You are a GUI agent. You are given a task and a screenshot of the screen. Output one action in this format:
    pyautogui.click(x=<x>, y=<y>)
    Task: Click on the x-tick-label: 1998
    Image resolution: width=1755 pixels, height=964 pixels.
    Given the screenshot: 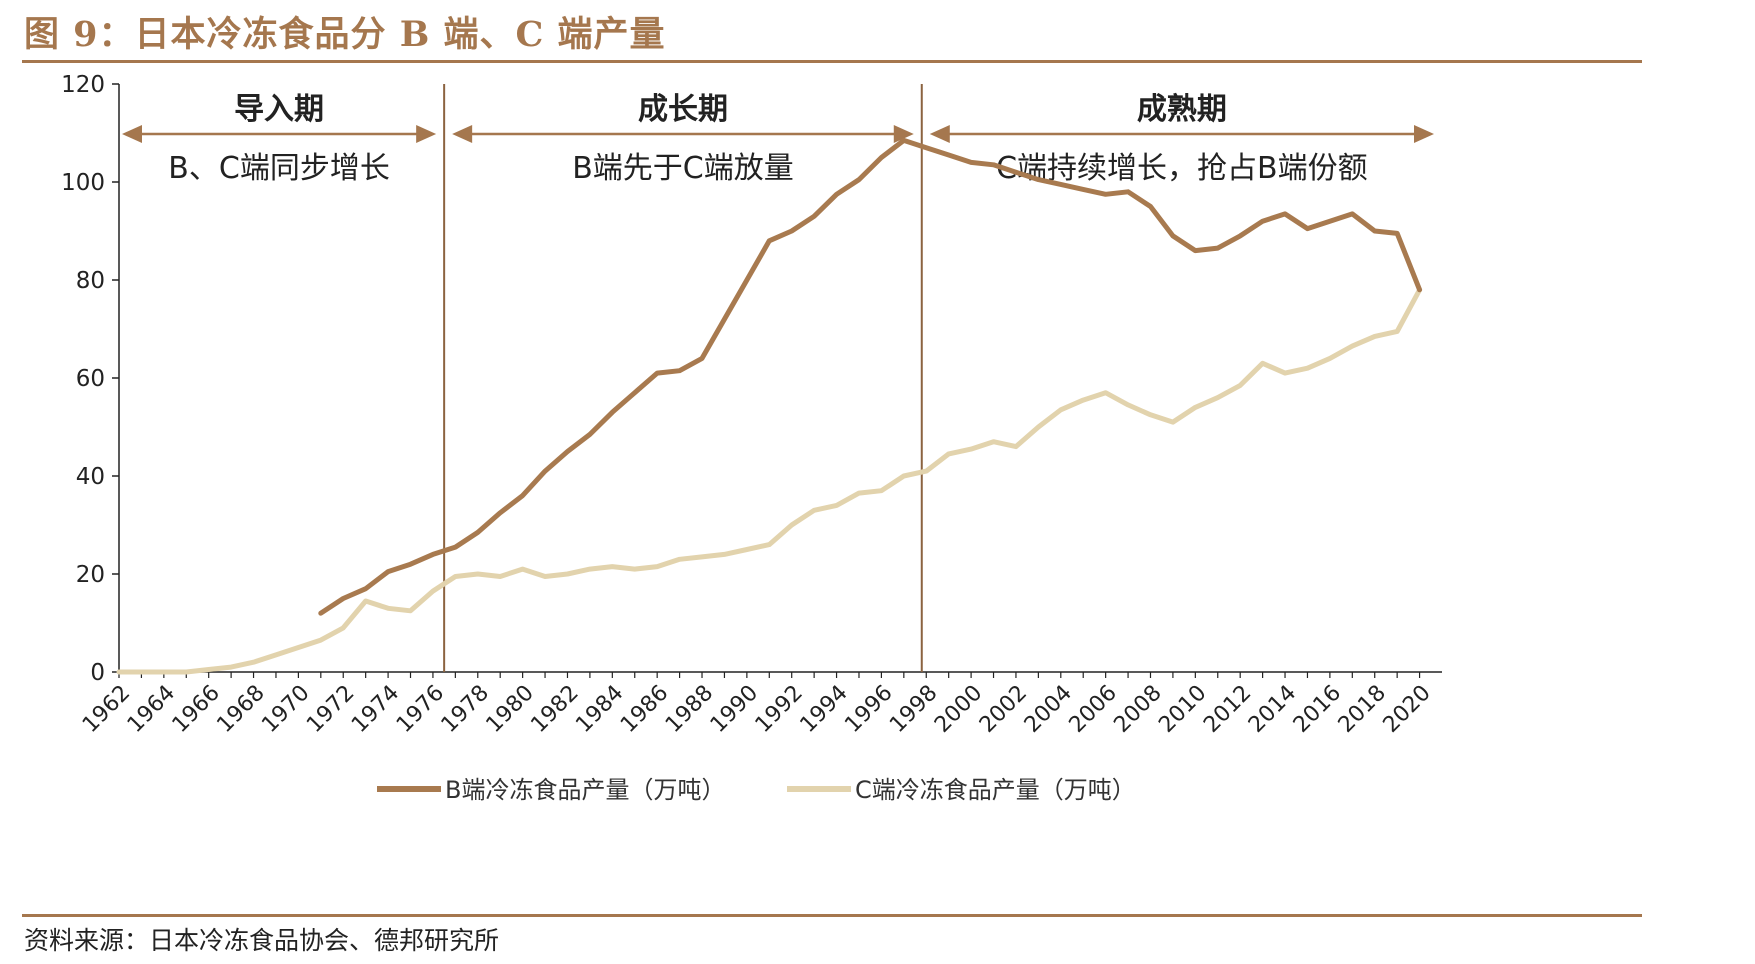 What is the action you would take?
    pyautogui.click(x=913, y=709)
    